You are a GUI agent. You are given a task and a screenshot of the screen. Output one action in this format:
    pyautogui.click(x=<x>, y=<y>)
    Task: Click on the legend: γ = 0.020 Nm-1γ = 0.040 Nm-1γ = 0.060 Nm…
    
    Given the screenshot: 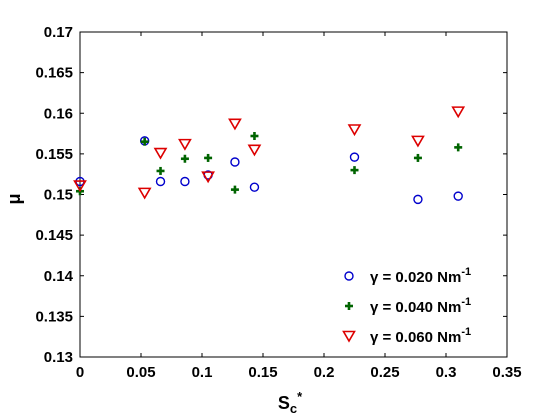 What is the action you would take?
    pyautogui.click(x=406, y=306)
    